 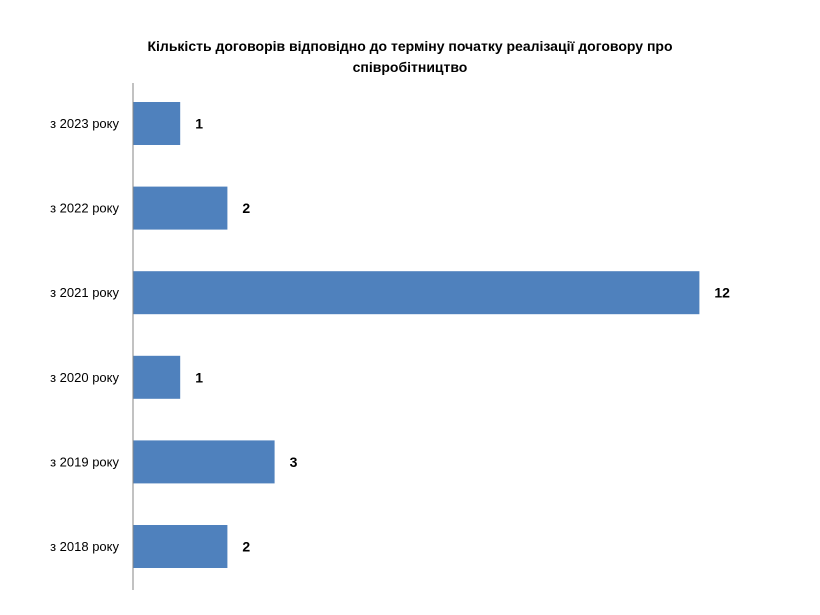 I want to click on category-label-3: з 2020 року, so click(x=84, y=377).